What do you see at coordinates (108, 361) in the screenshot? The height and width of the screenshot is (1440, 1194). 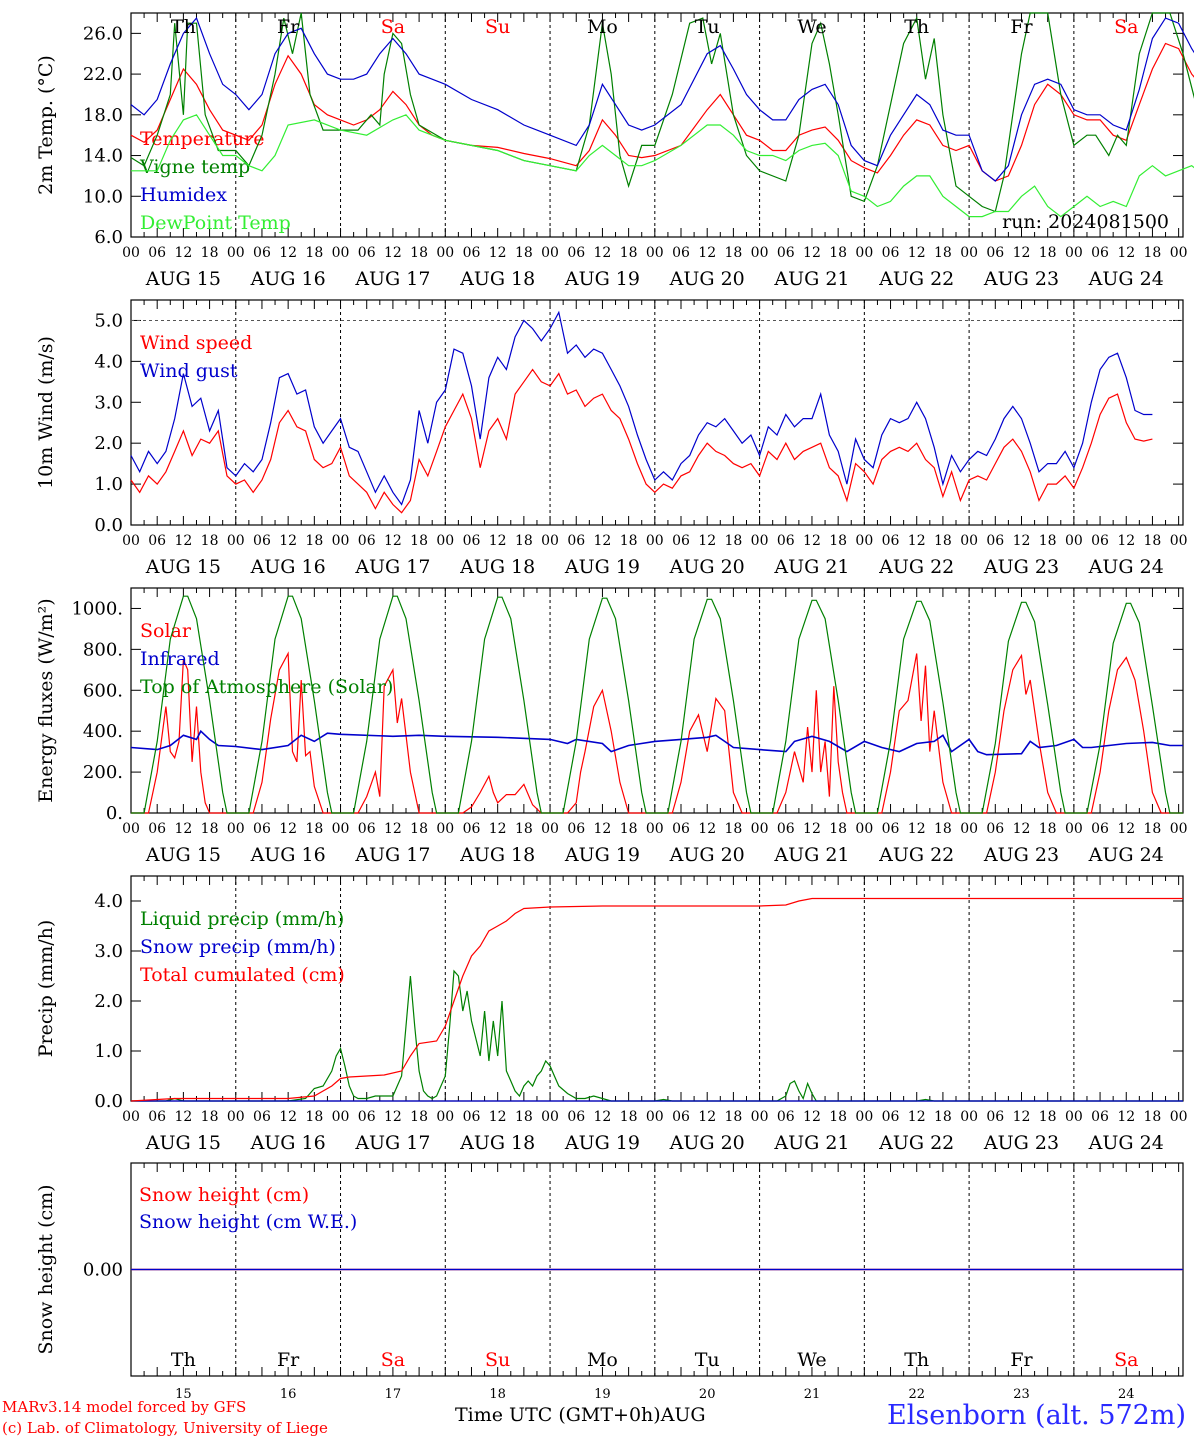 I see `wind-y-tick-label: 4.0` at bounding box center [108, 361].